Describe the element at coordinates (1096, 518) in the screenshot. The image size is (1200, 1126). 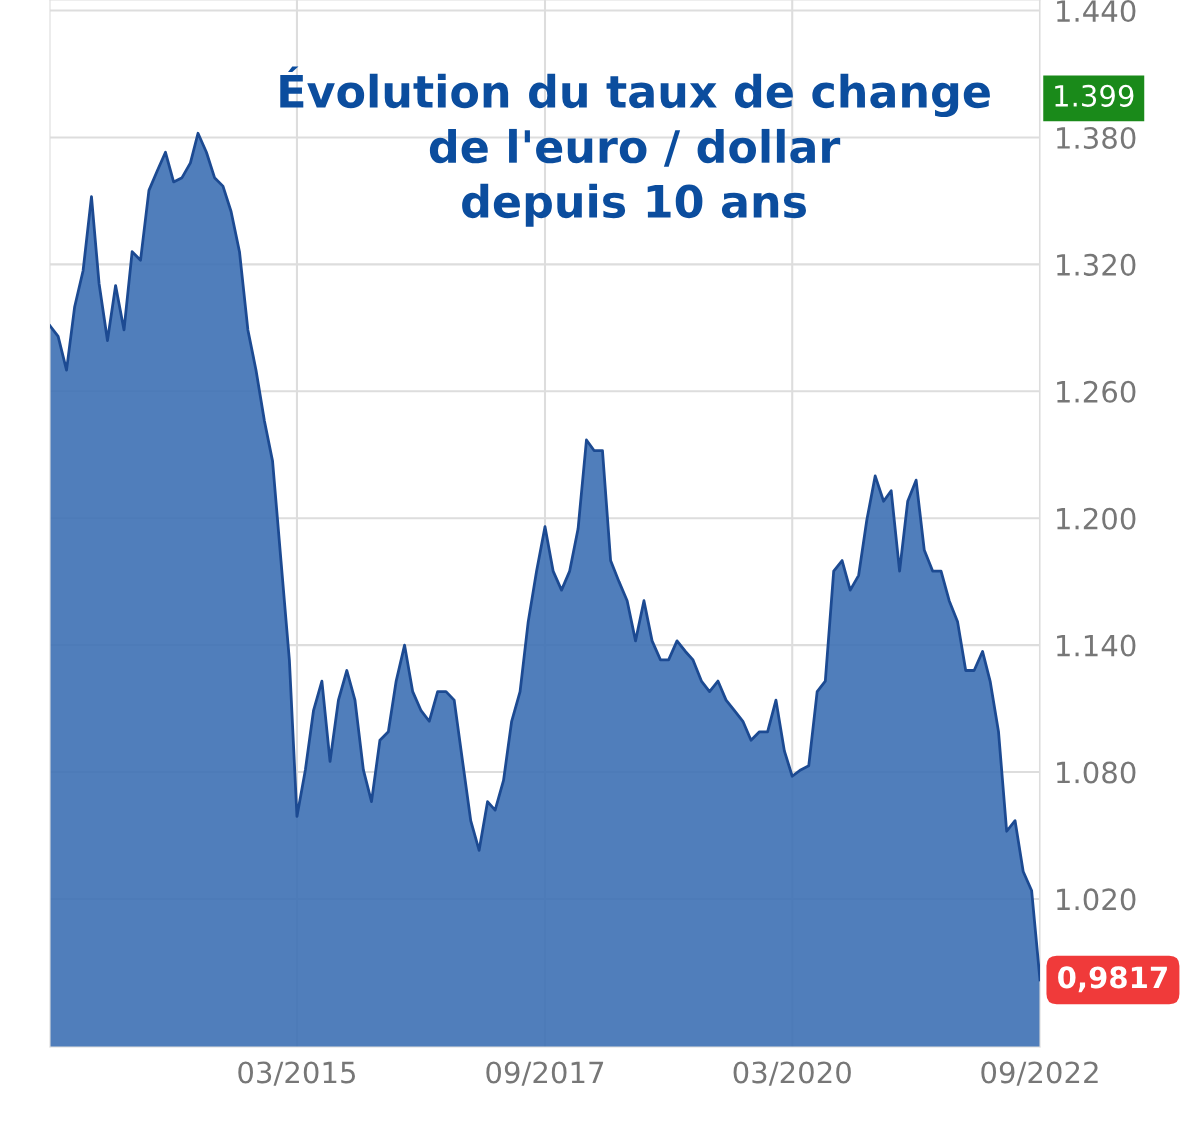
I see `y-tick-label: 1.200` at that location.